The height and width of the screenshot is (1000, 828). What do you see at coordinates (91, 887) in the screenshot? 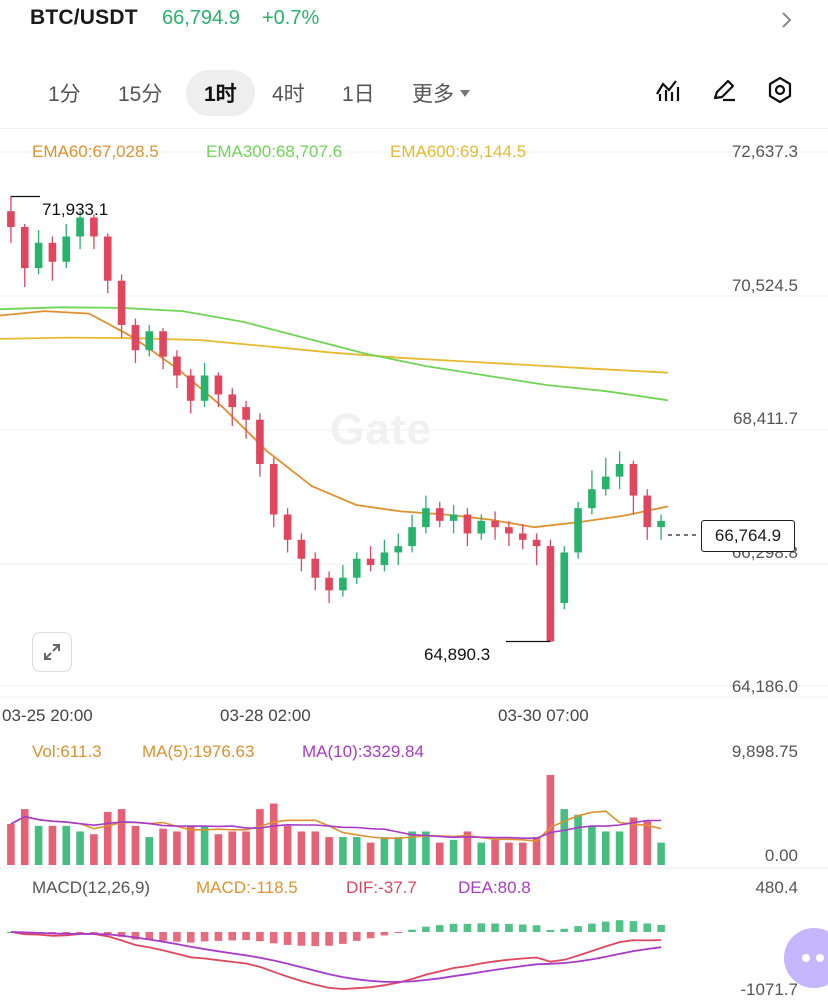
I see `macd-title: MACD(12,26,9)` at bounding box center [91, 887].